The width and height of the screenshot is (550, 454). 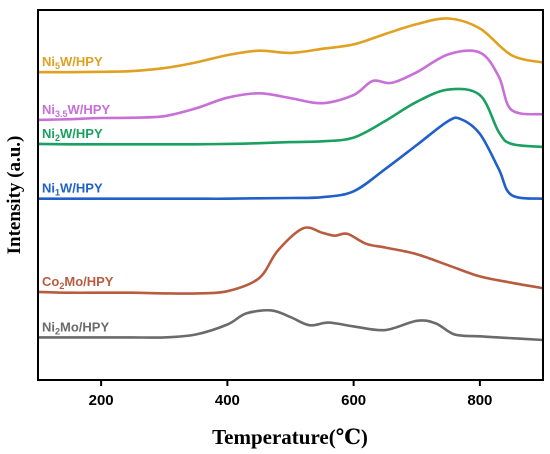 I want to click on series-line-ni5w-hpy, so click(x=291, y=45).